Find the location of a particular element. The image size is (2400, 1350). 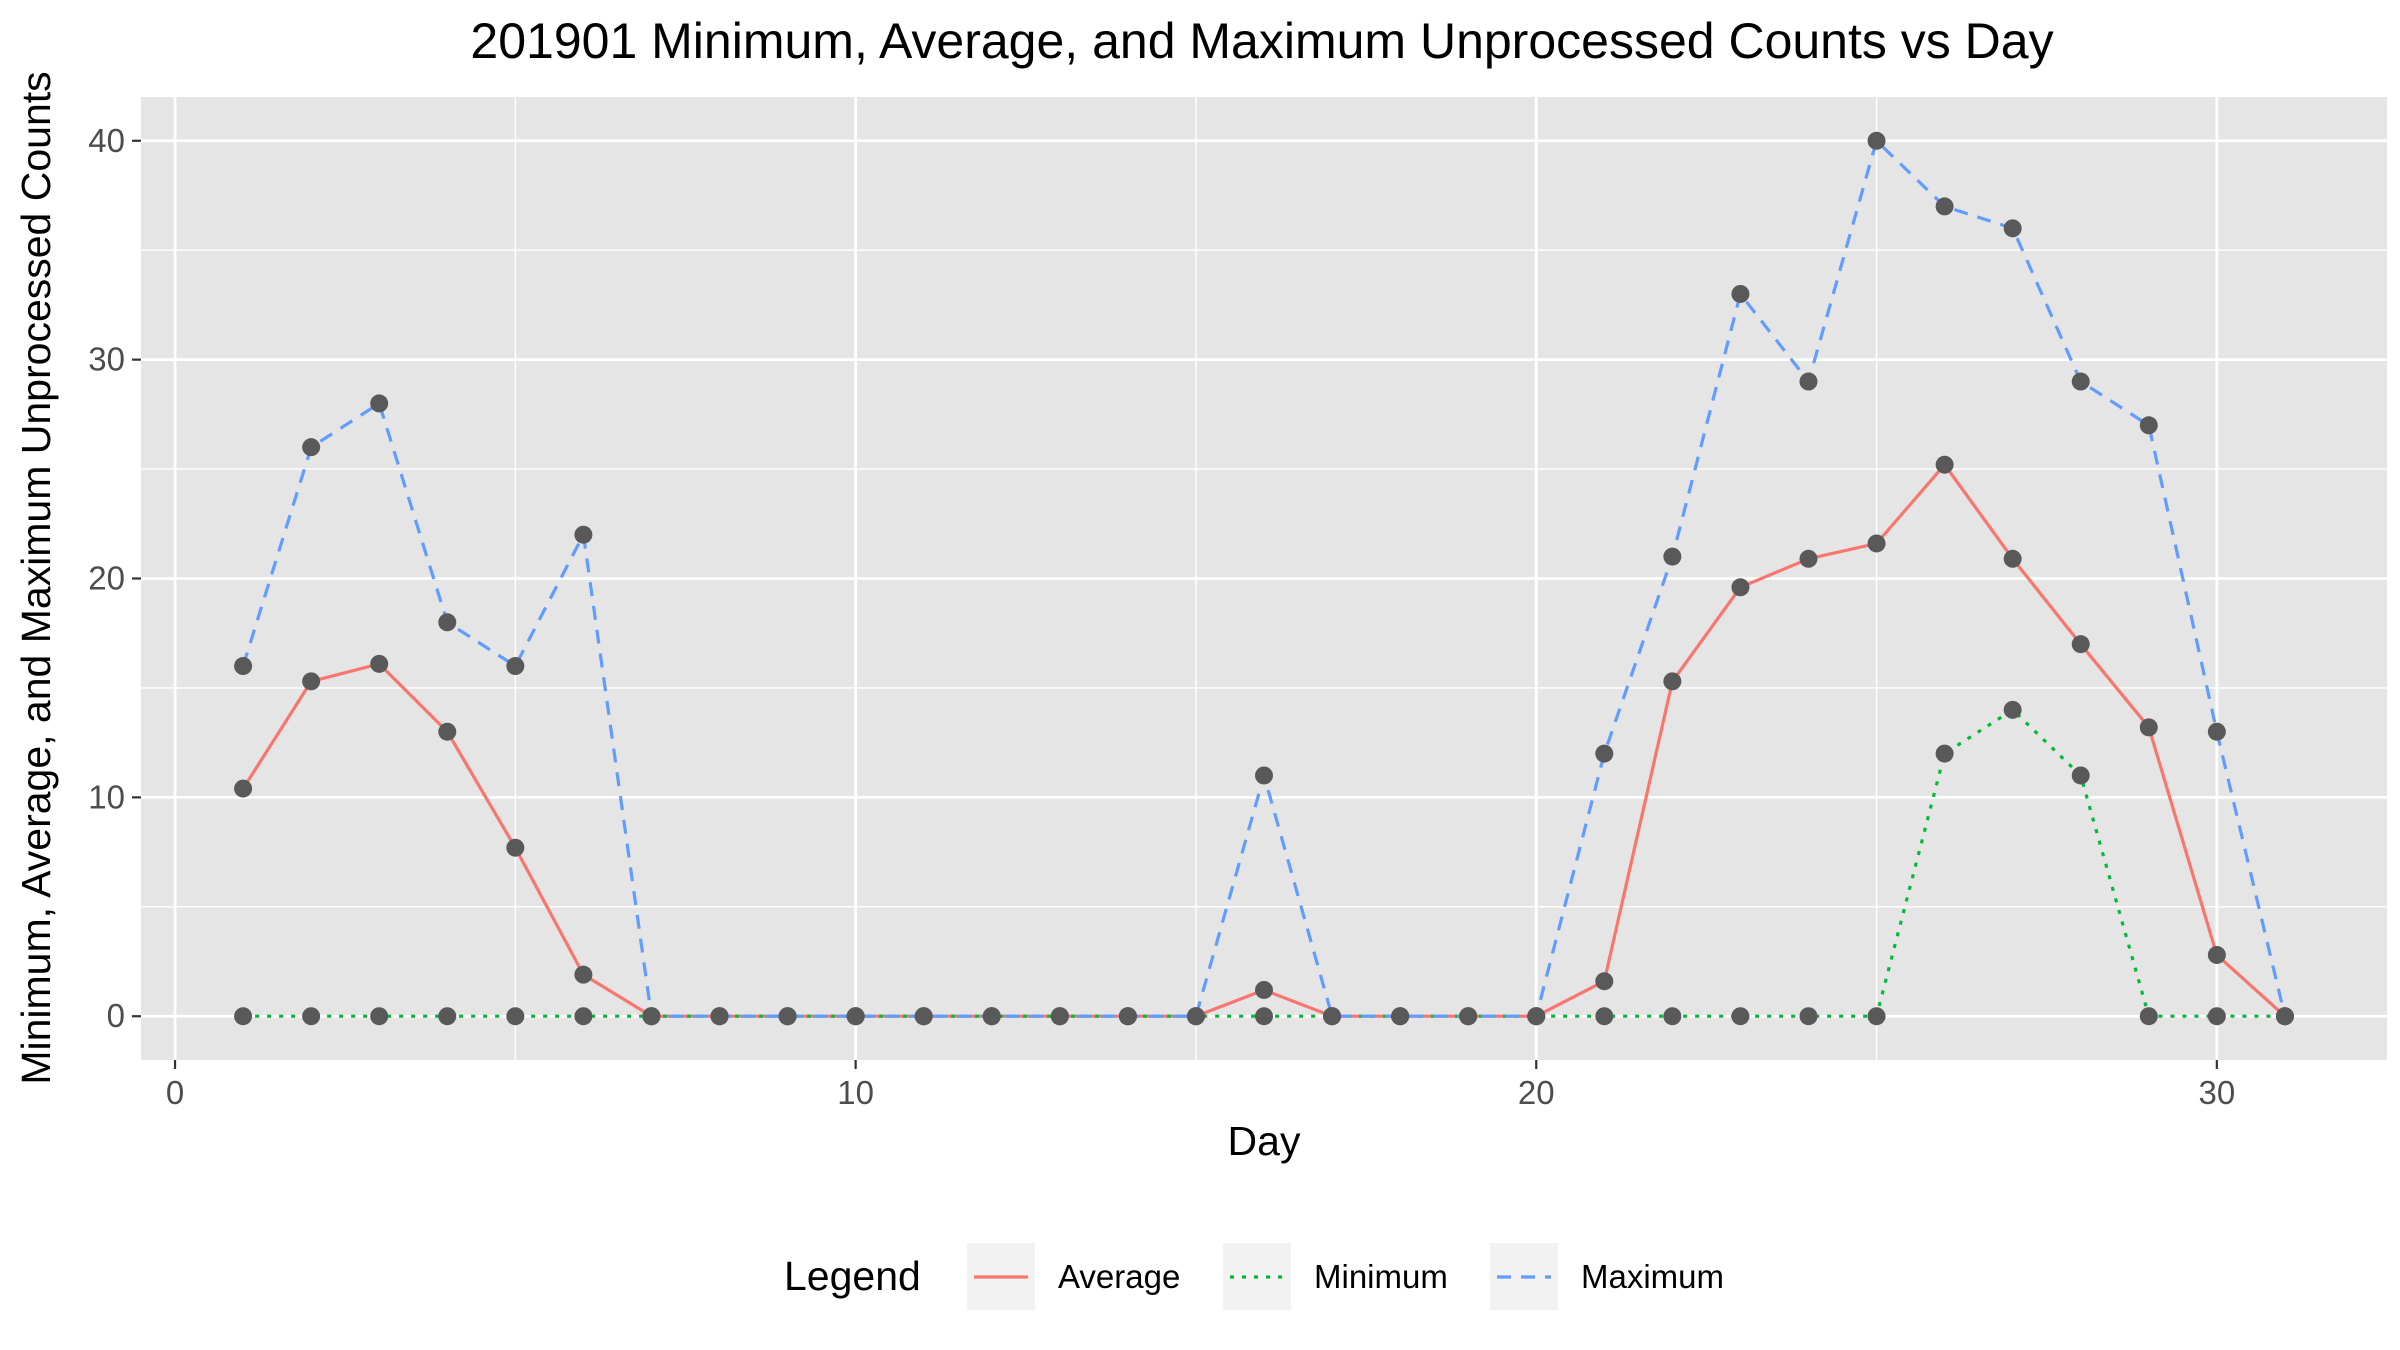

x-axis-label: Day is located at coordinates (1264, 1141).